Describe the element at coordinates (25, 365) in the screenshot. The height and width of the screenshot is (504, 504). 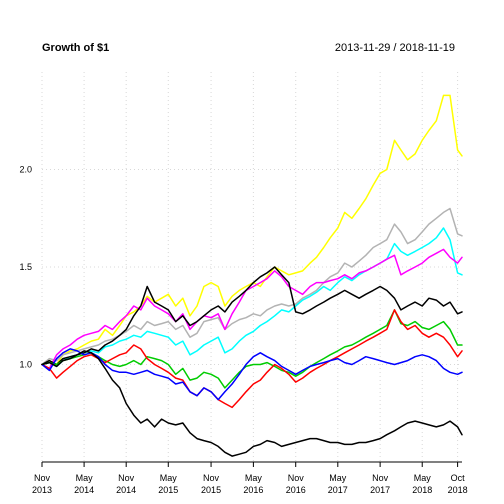
I see `y-tick-label: 1.0` at that location.